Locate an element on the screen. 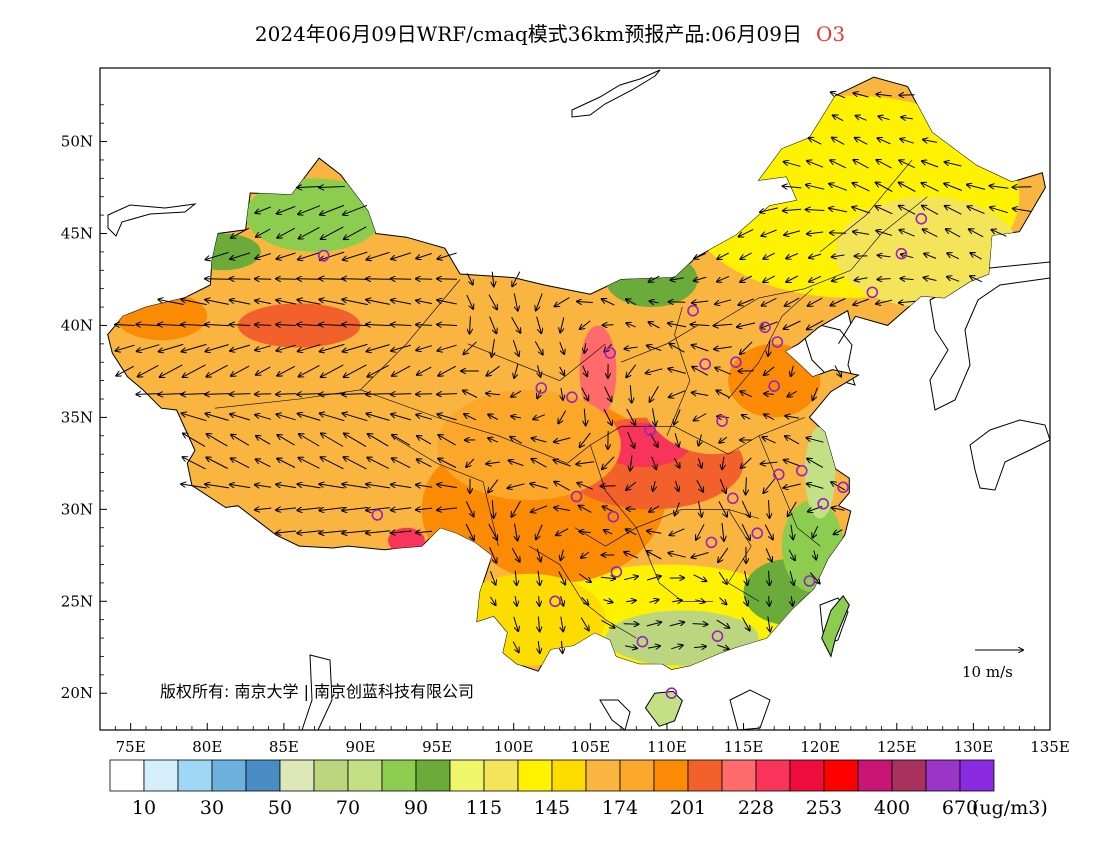  lon-label-5: 100E is located at coordinates (514, 747).